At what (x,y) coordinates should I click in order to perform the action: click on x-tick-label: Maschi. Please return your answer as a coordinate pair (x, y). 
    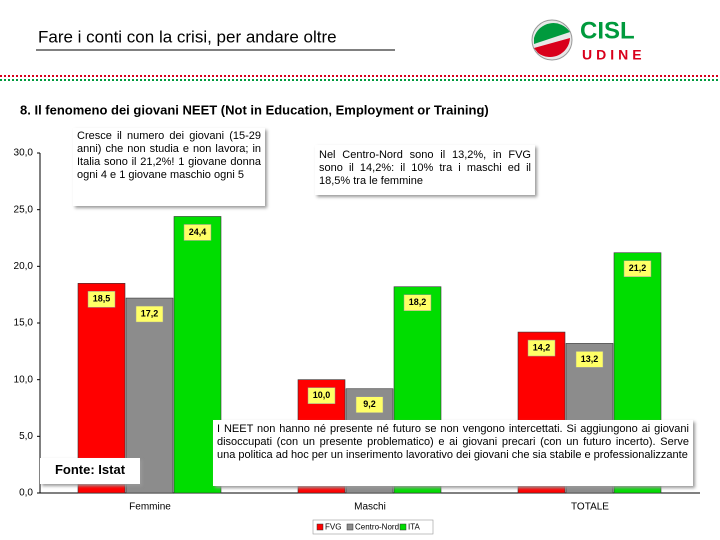
    Looking at the image, I should click on (370, 507).